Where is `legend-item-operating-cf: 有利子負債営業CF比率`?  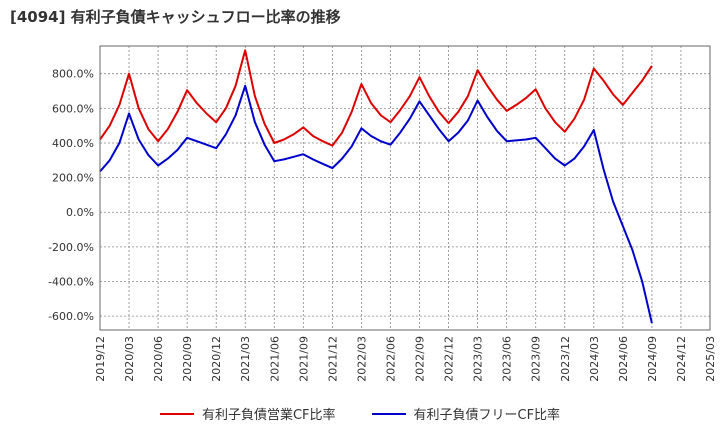 legend-item-operating-cf: 有利子負債営業CF比率 is located at coordinates (247, 413).